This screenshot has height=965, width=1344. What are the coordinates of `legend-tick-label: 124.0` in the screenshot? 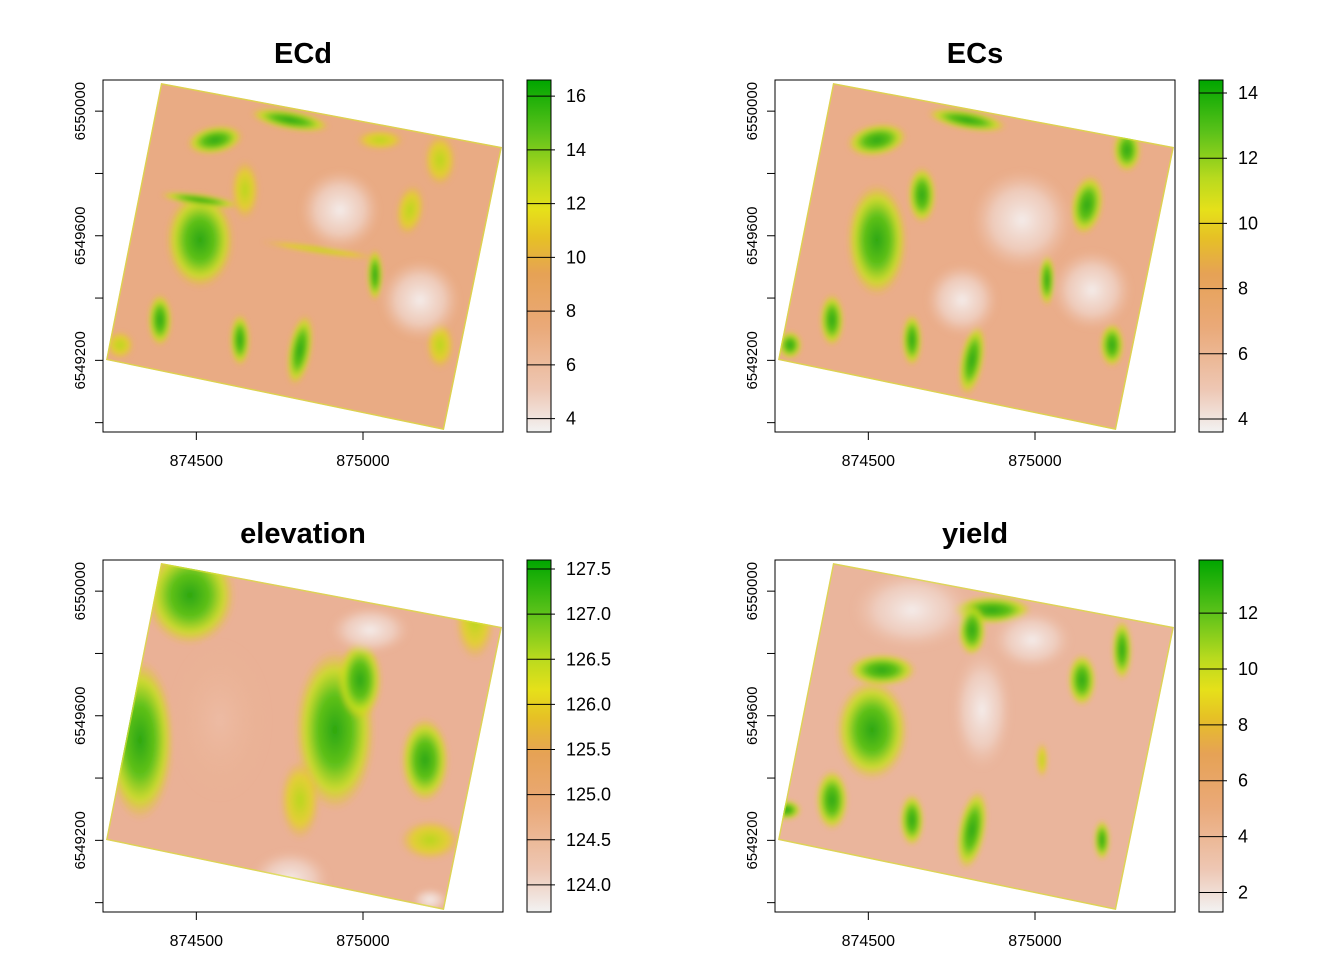 It's located at (588, 885).